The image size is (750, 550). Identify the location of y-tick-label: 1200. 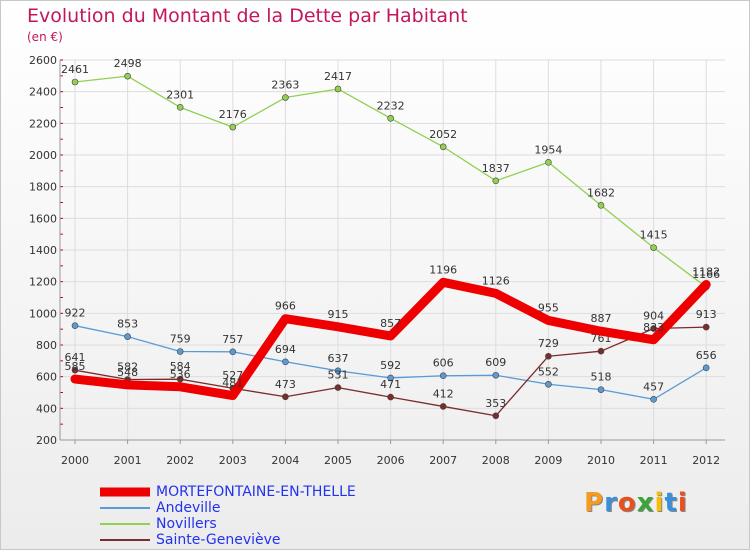
(43, 282).